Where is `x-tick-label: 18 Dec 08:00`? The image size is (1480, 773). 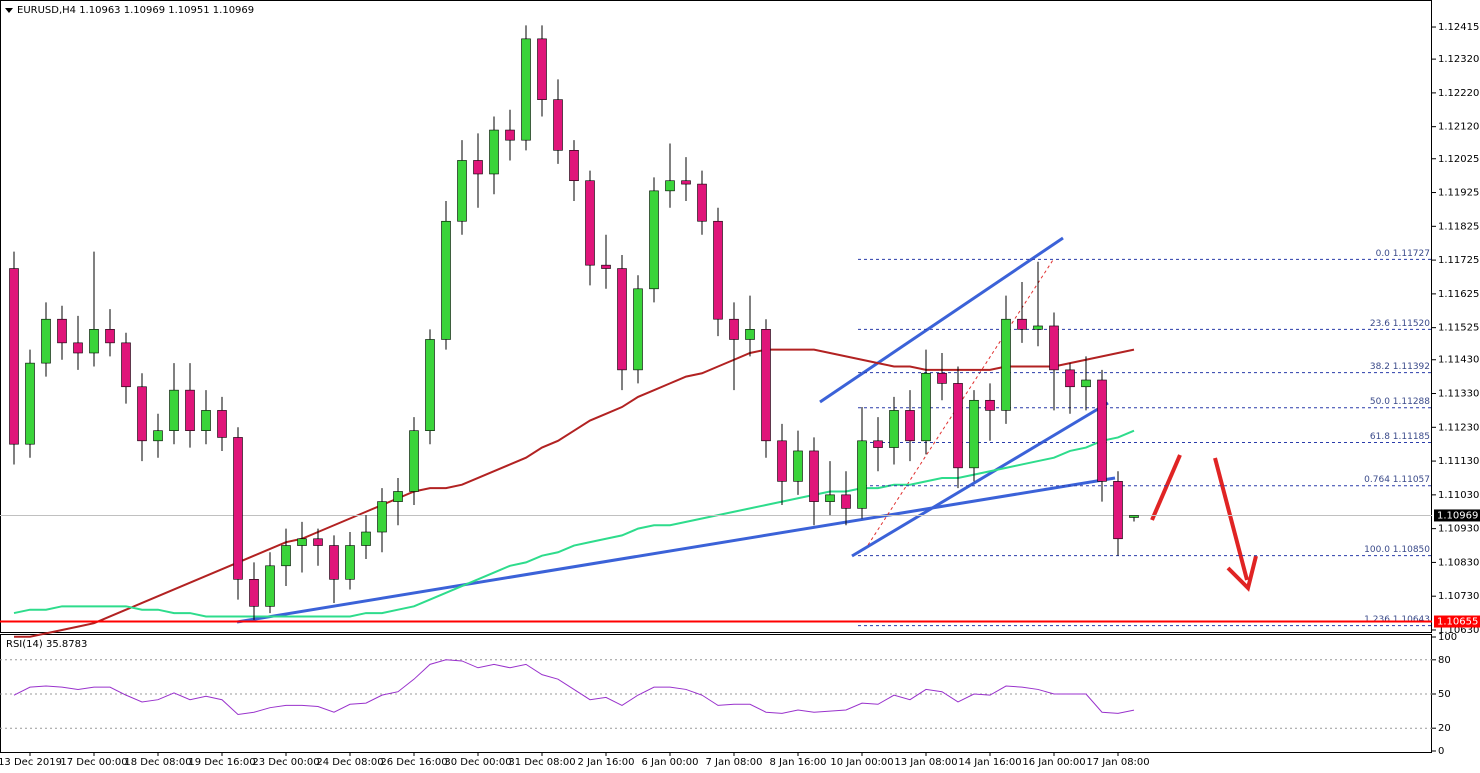
x-tick-label: 18 Dec 08:00 is located at coordinates (157, 762).